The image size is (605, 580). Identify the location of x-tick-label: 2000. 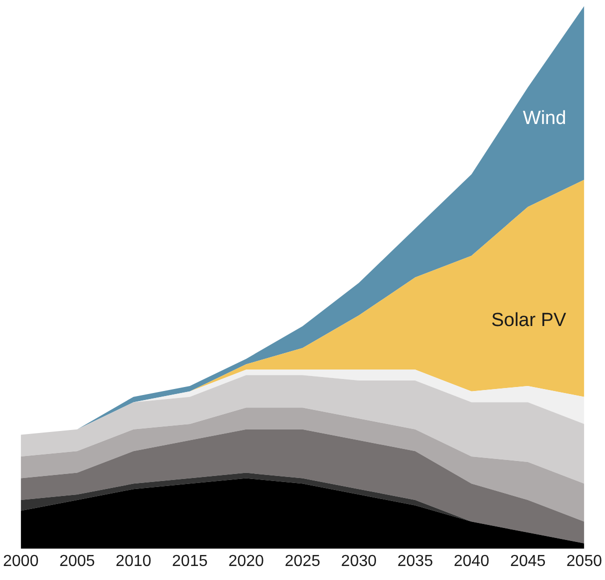
(21, 561).